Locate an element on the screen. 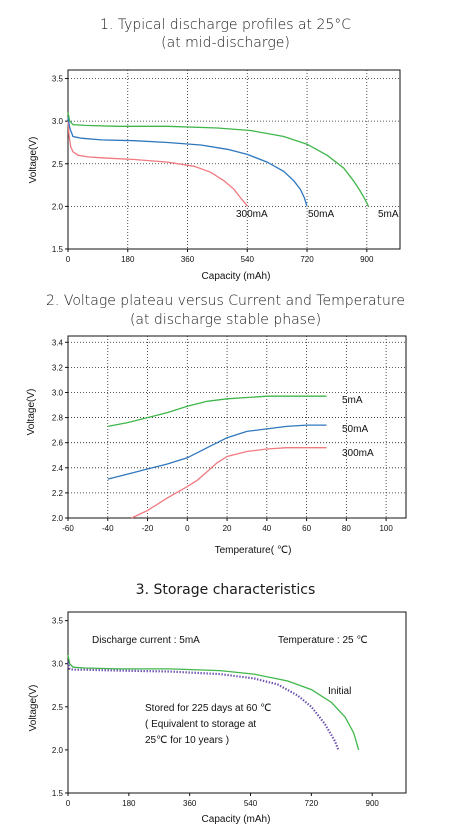 The image size is (451, 830). x-tick-label: 40 is located at coordinates (266, 528).